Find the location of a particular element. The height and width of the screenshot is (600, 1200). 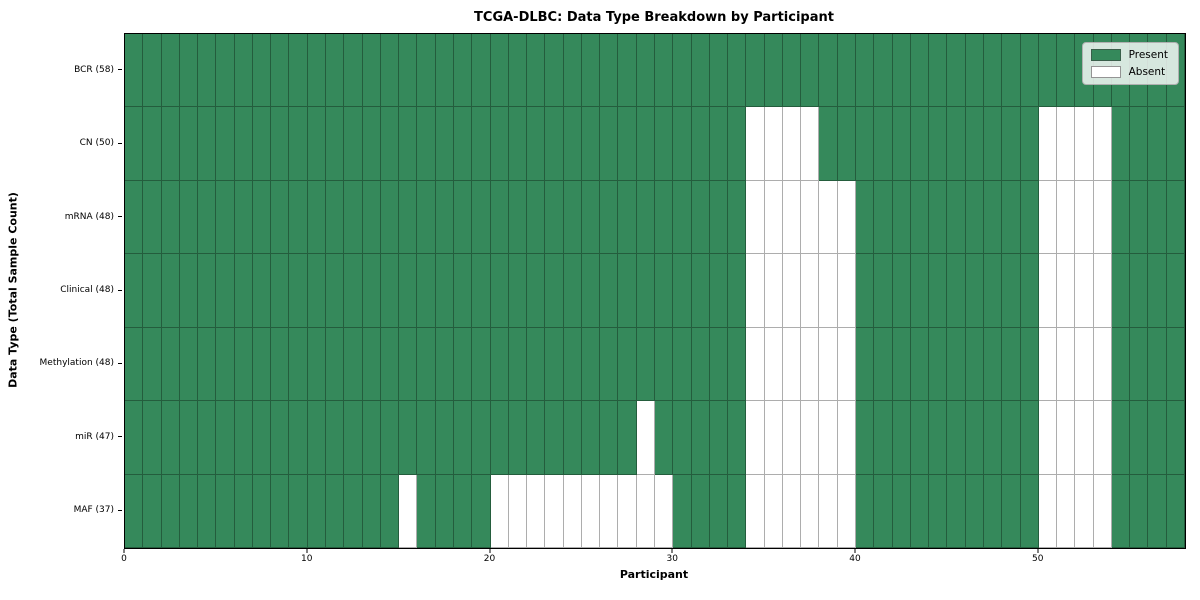

x-tick-label: 40 is located at coordinates (855, 559).